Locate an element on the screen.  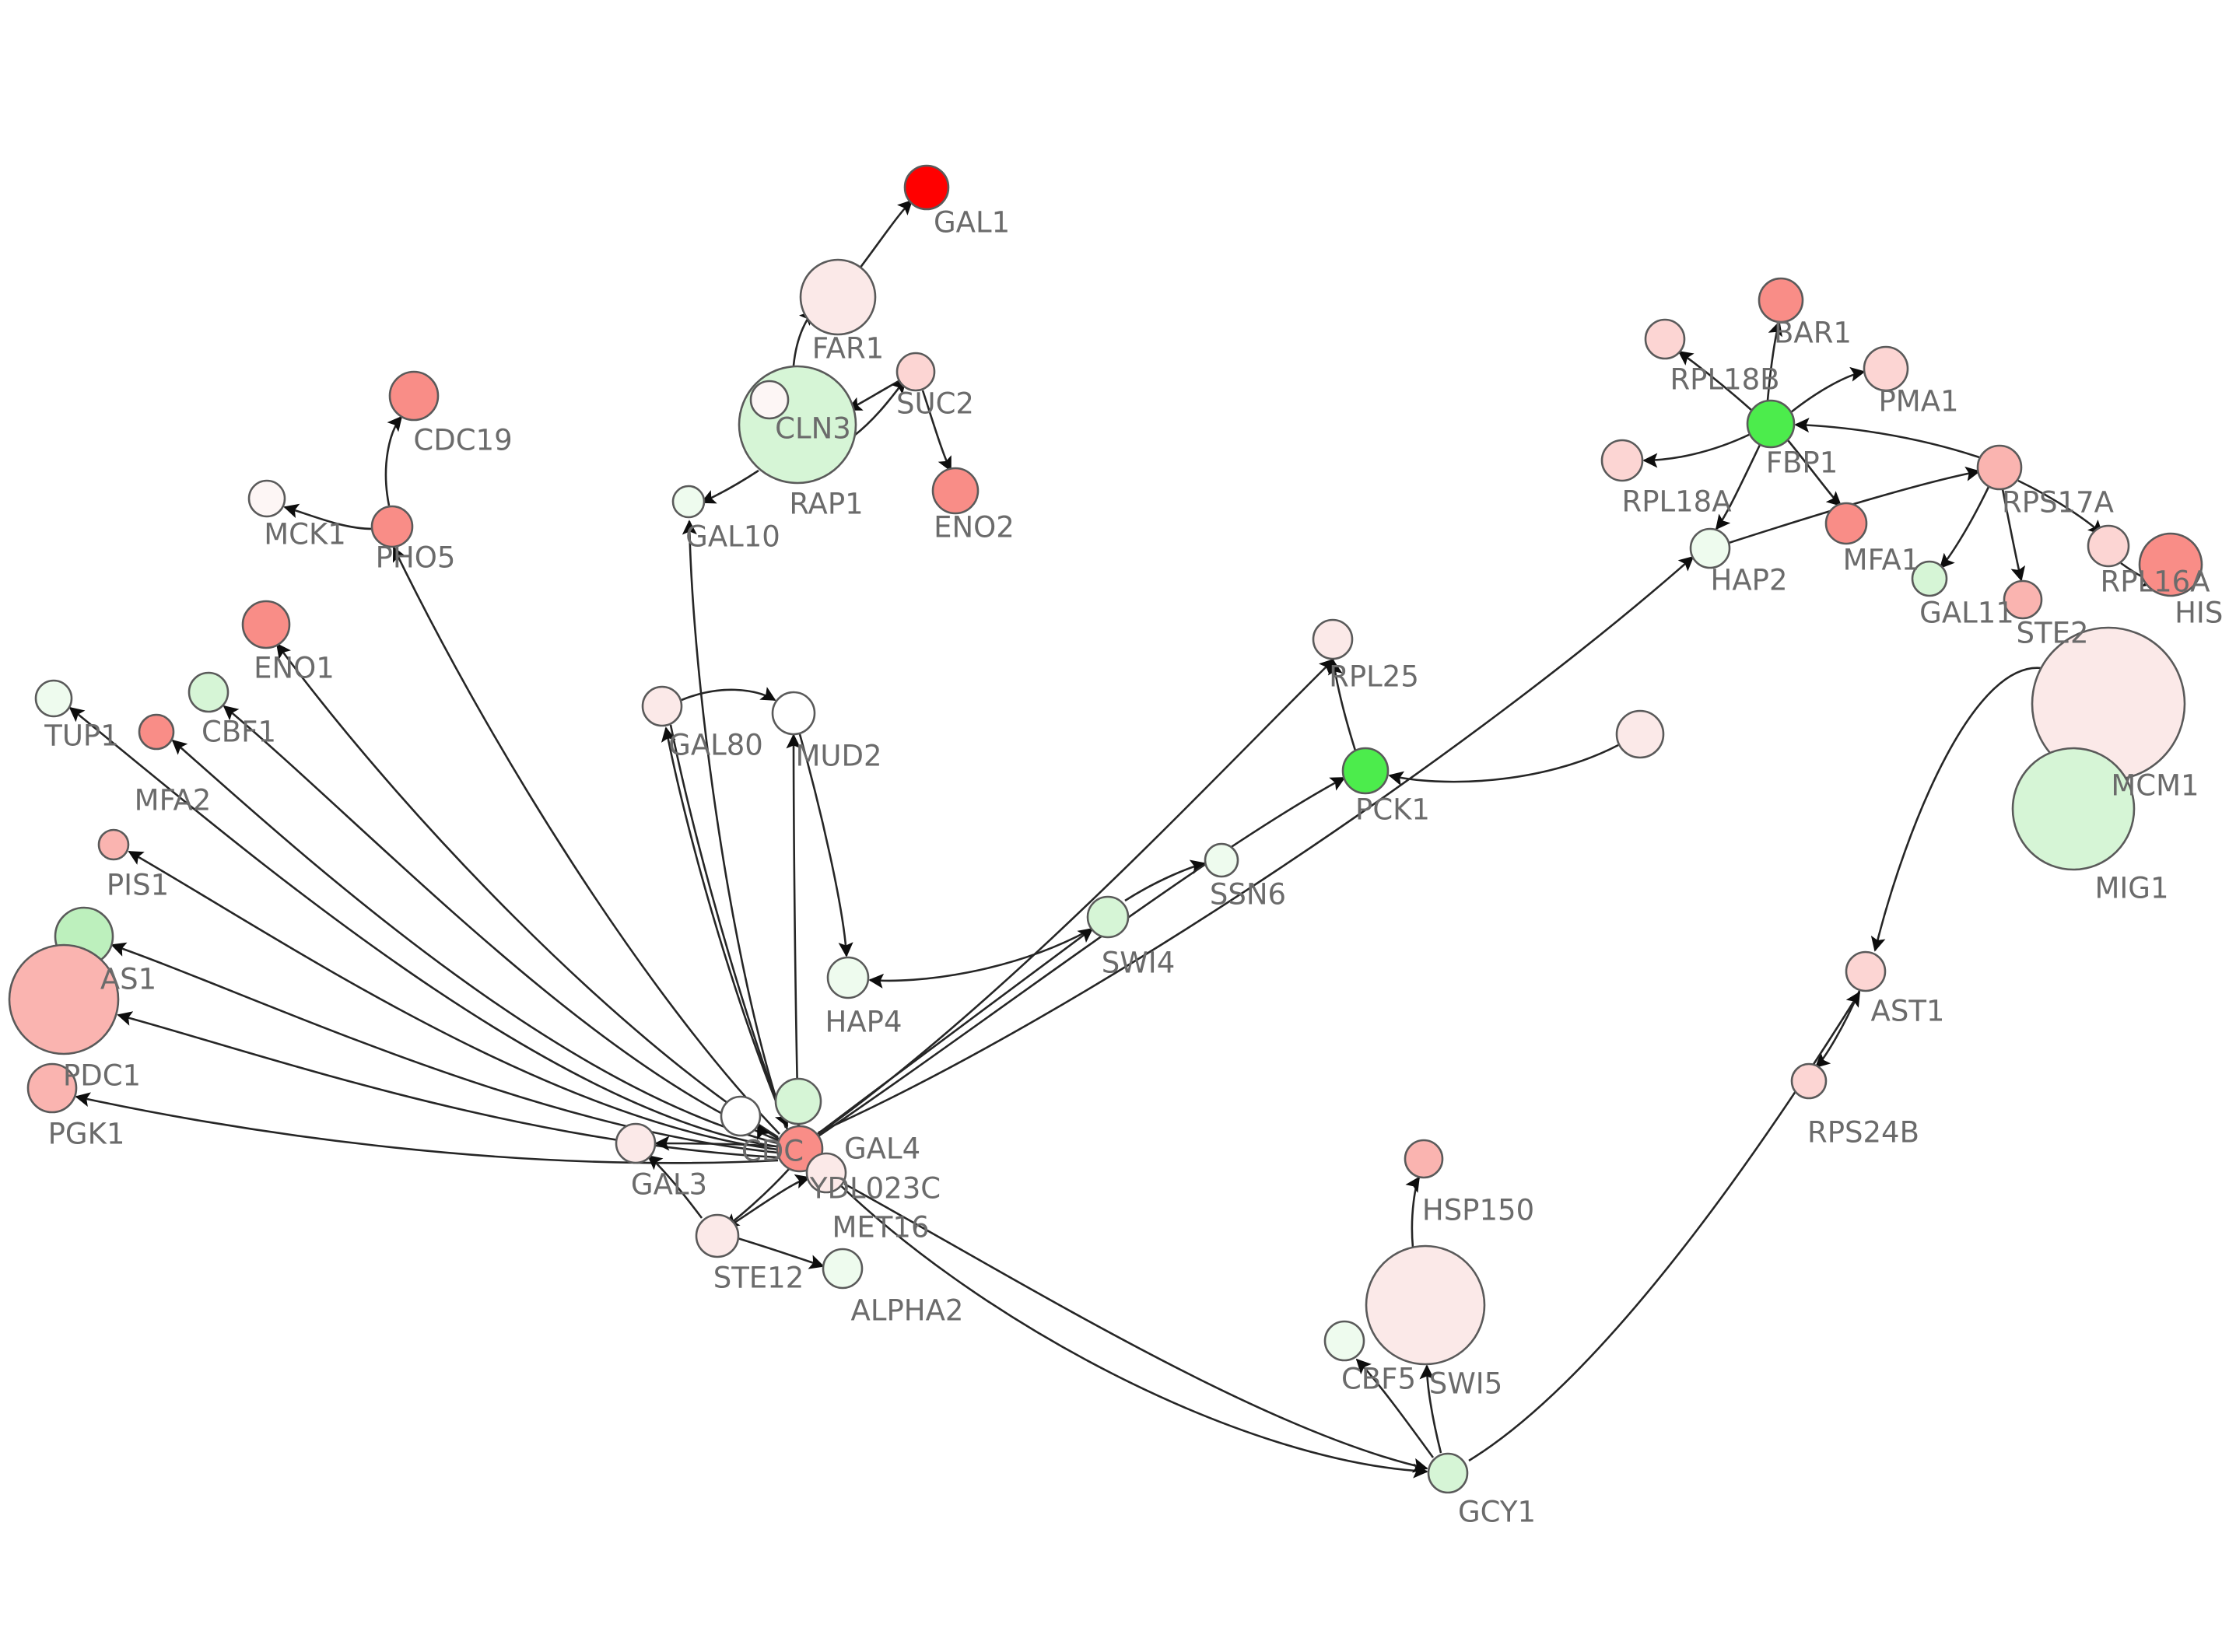
node-label: PMA1 is located at coordinates (1918, 402).